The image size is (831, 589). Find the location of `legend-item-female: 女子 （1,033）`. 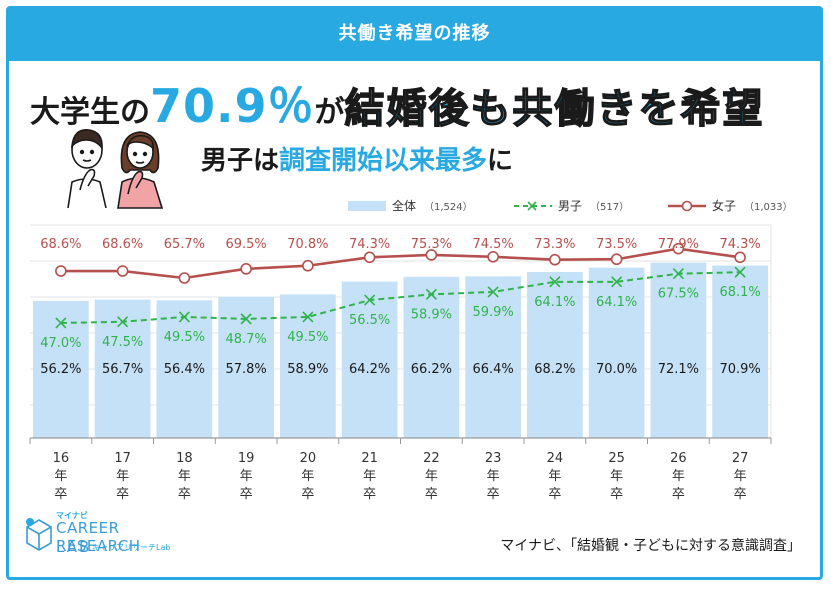

legend-item-female: 女子 （1,033） is located at coordinates (729, 205).